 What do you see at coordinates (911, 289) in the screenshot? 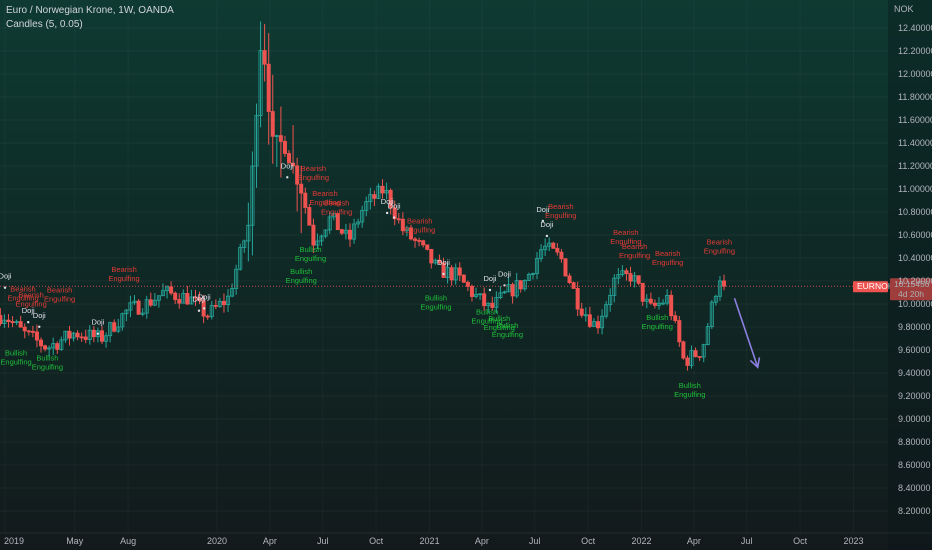
I see `price-tag-bg` at bounding box center [911, 289].